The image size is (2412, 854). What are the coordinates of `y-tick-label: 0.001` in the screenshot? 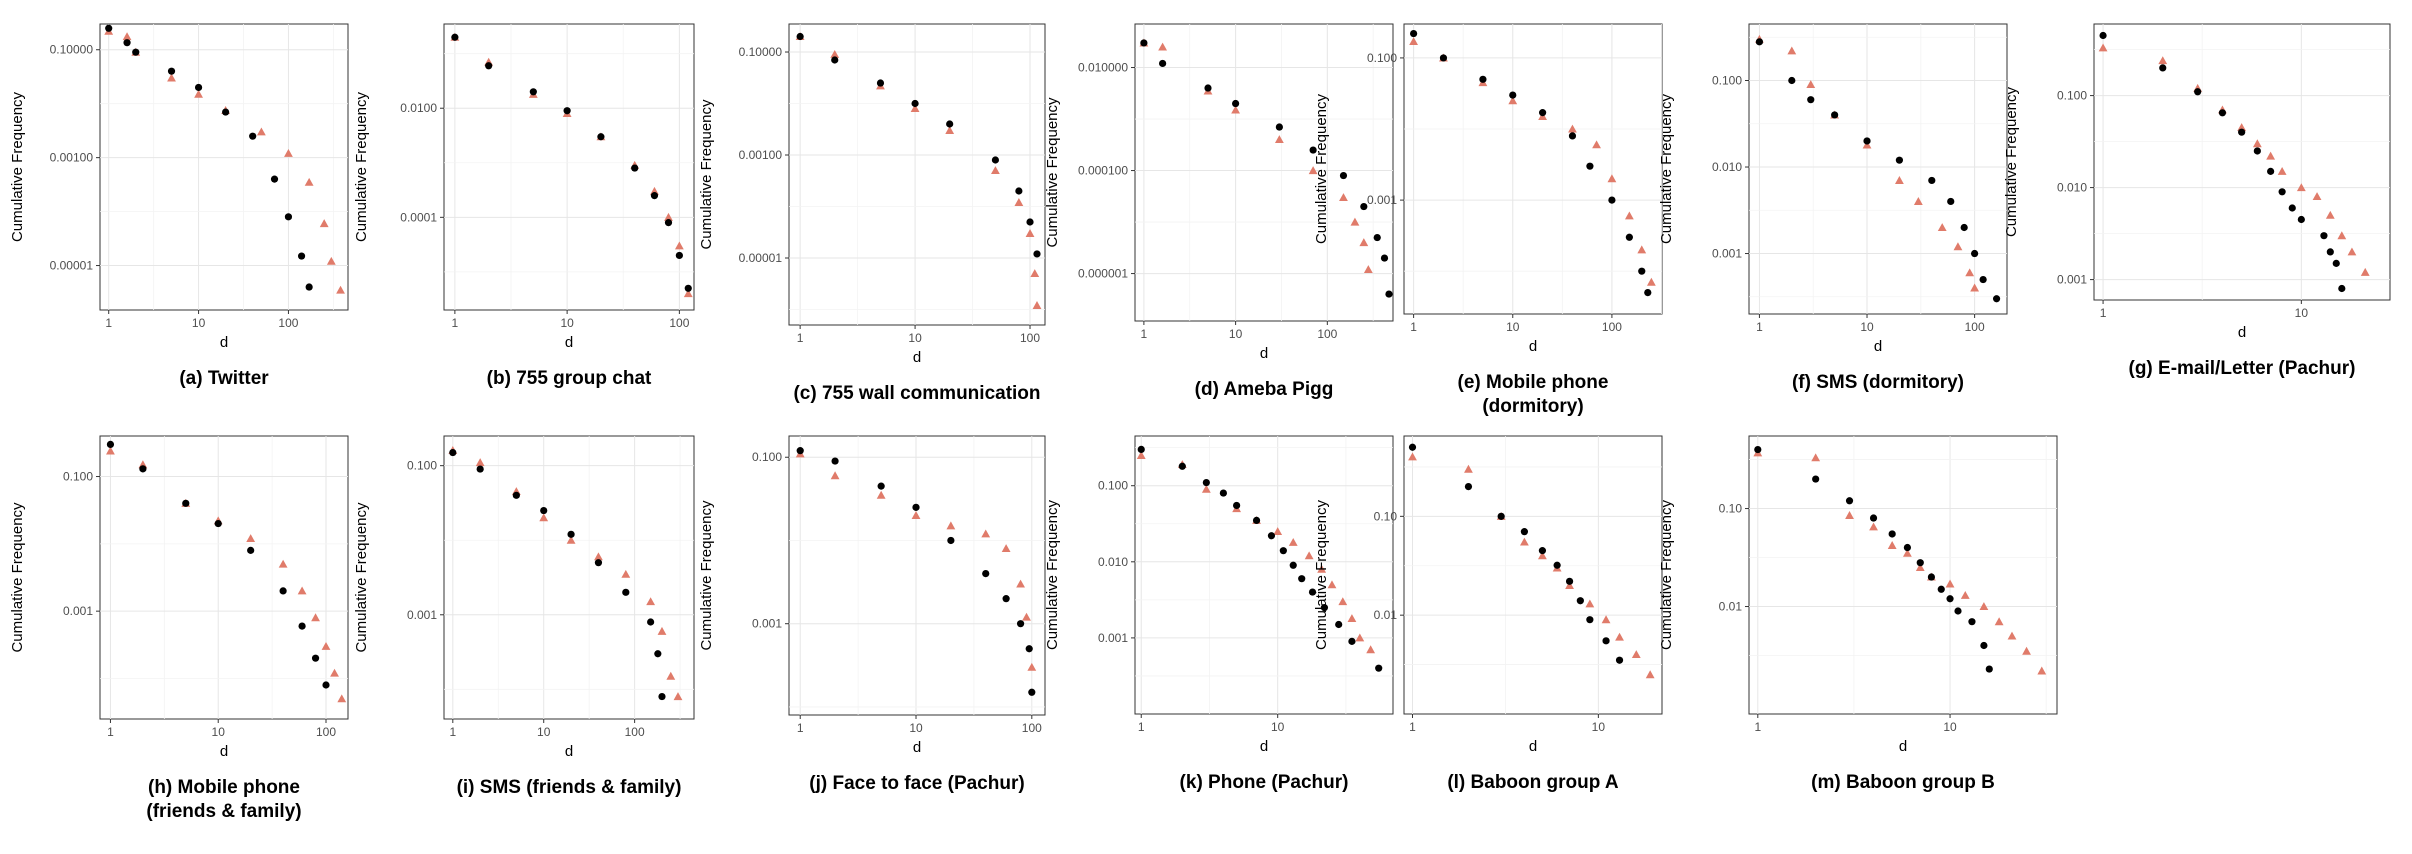 It's located at (422, 615).